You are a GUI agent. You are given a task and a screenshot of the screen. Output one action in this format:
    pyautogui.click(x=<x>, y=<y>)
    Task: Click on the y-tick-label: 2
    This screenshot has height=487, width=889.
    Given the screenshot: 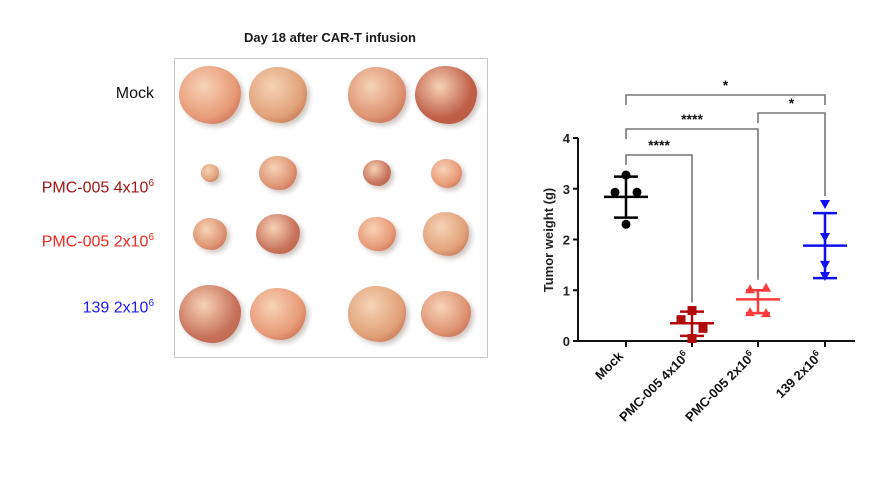 What is the action you would take?
    pyautogui.click(x=566, y=240)
    